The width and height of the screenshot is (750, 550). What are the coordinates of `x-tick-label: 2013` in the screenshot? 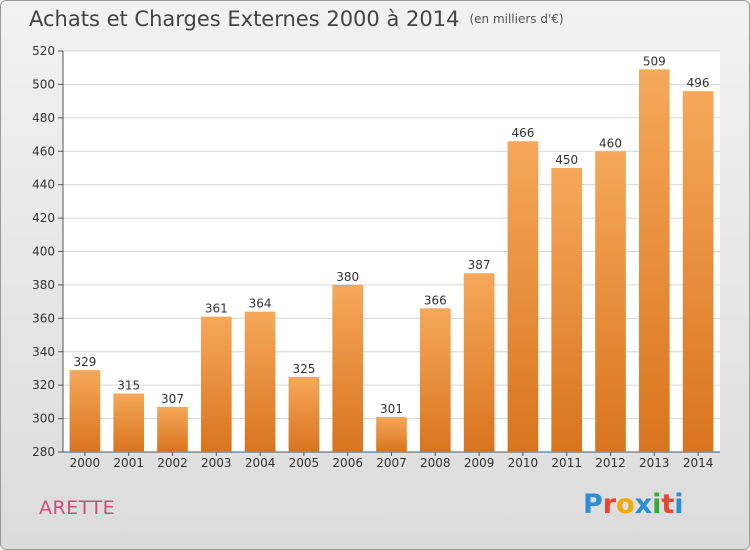 It's located at (654, 463).